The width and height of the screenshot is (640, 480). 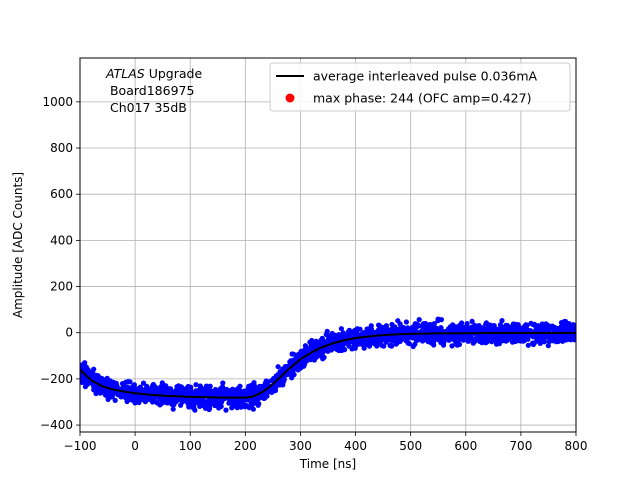 What do you see at coordinates (57, 102) in the screenshot?
I see `y-tick-label: 1000` at bounding box center [57, 102].